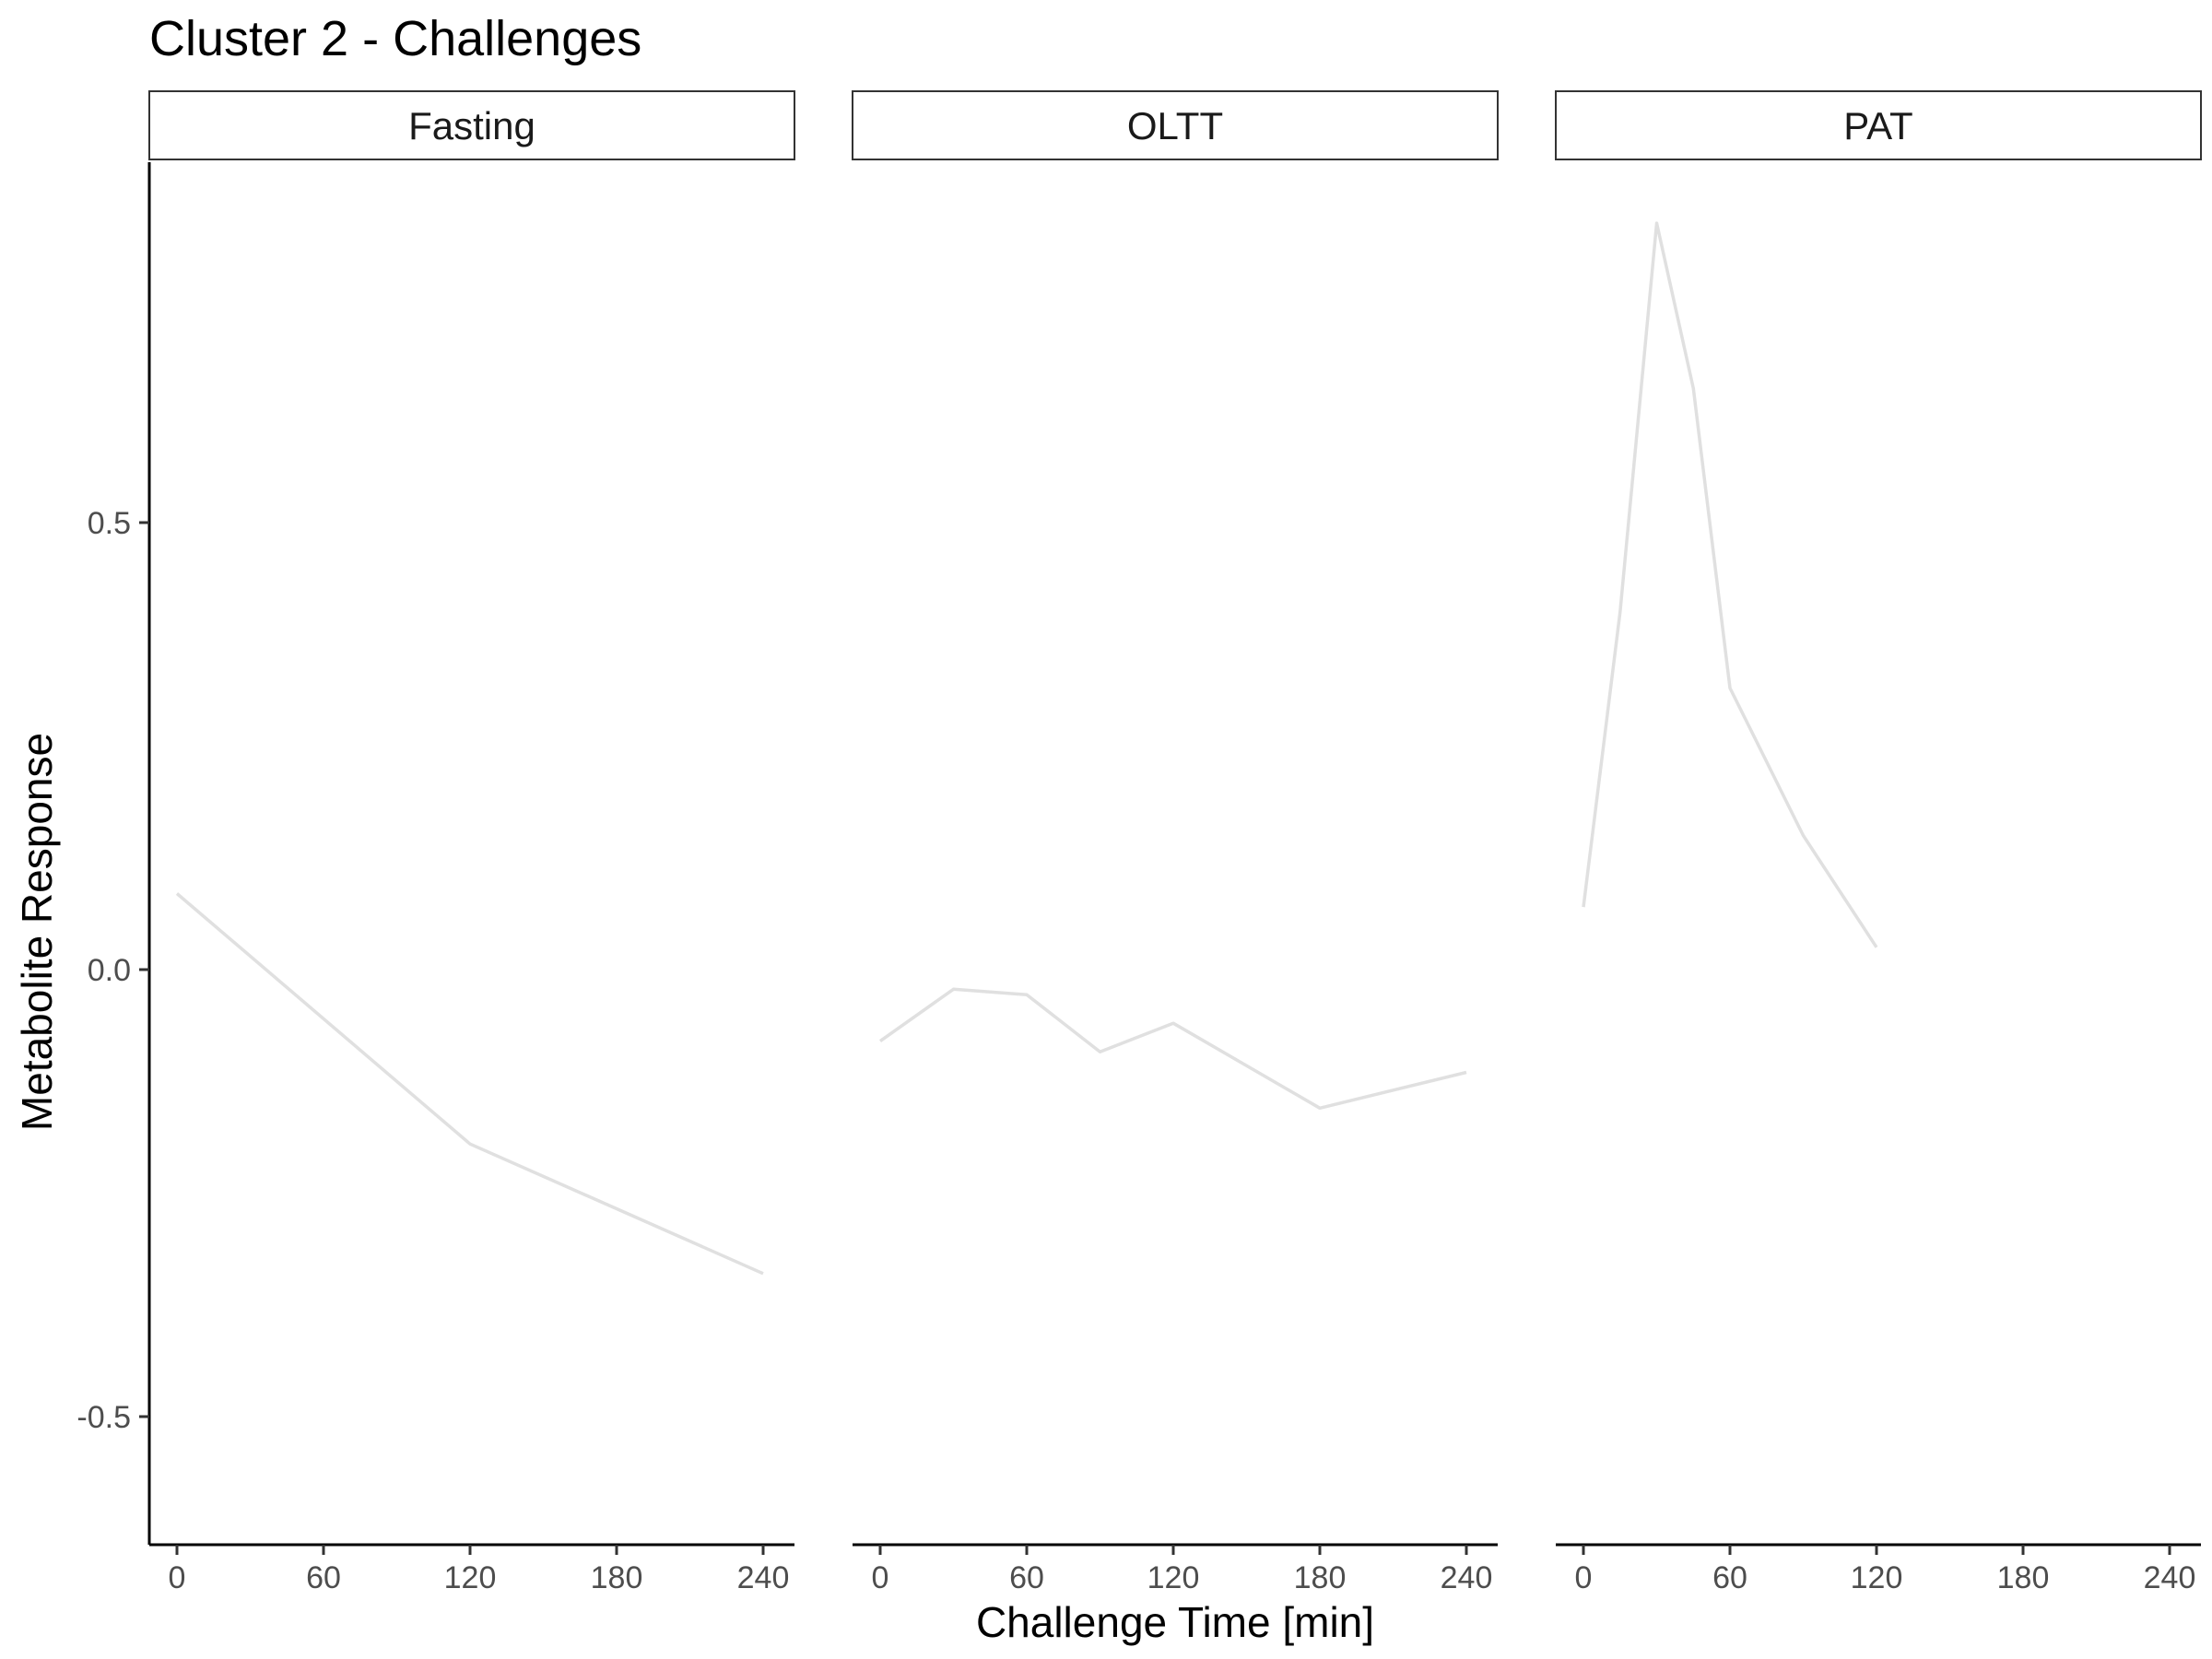  I want to click on facet-label: Fasting, so click(471, 125).